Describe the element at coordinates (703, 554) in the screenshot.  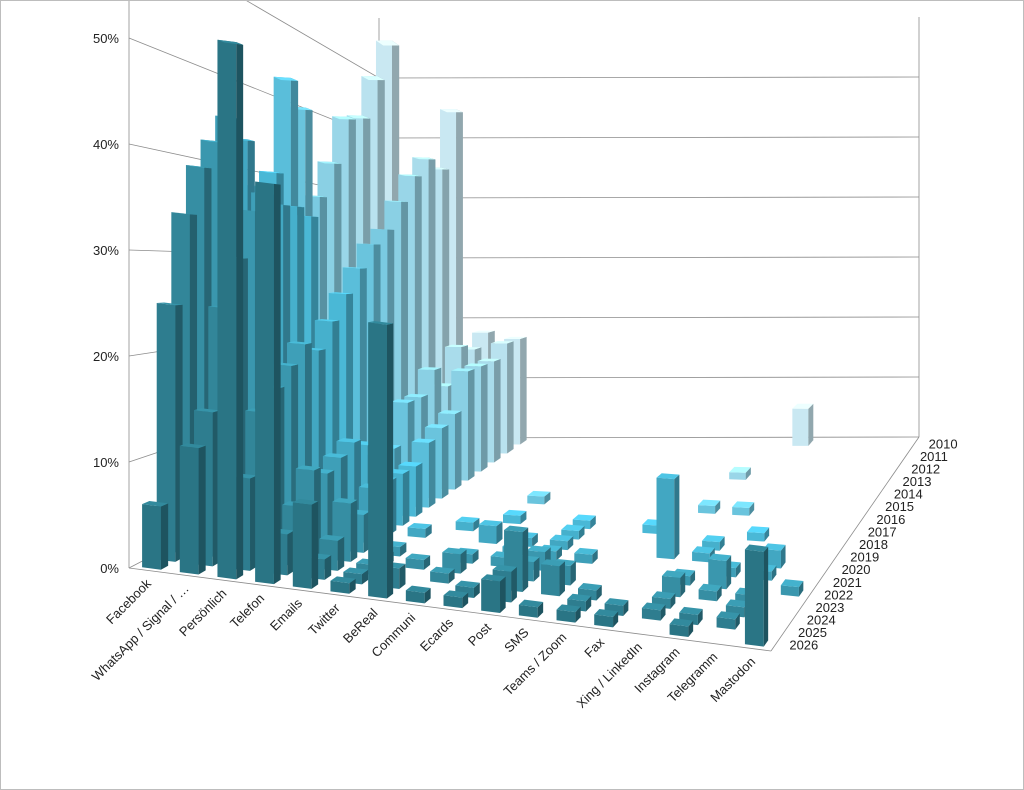
I see `bar-xing-linkedin-2020` at that location.